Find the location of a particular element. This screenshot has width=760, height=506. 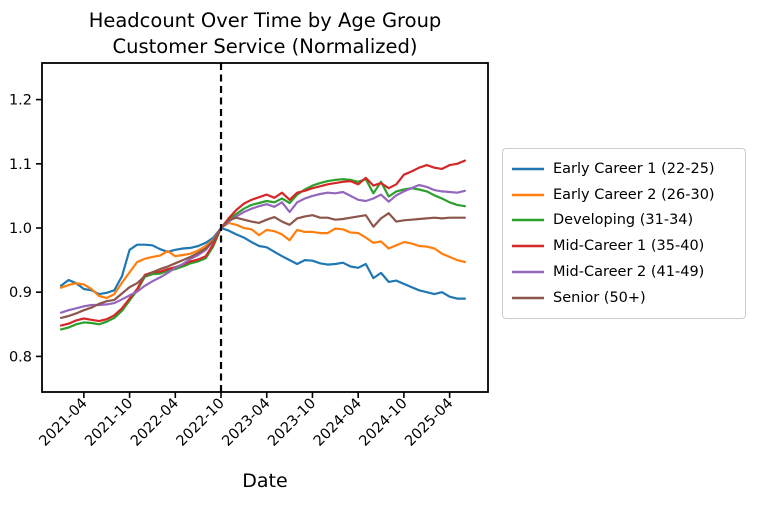

legend-item: Early Career 2 (26-30) is located at coordinates (623, 195).